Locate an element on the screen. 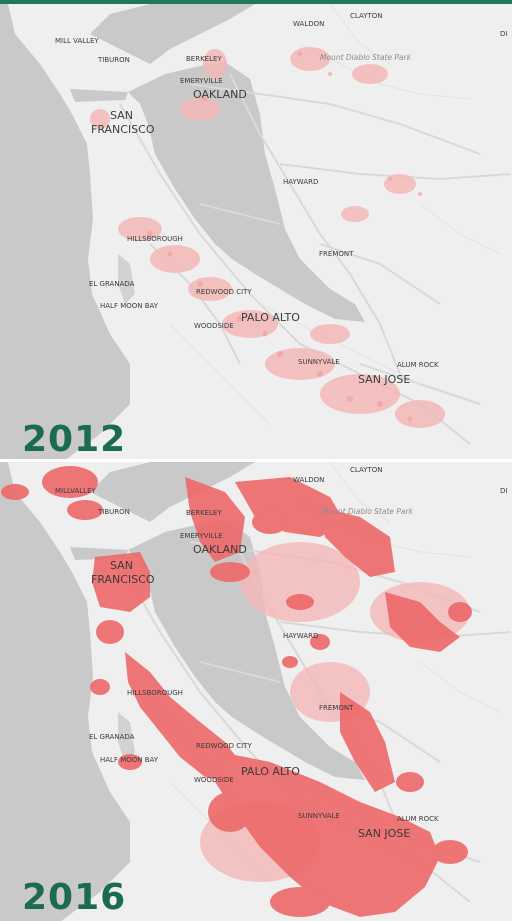  label-mill-valley: MILLVALLEY is located at coordinates (75, 491).